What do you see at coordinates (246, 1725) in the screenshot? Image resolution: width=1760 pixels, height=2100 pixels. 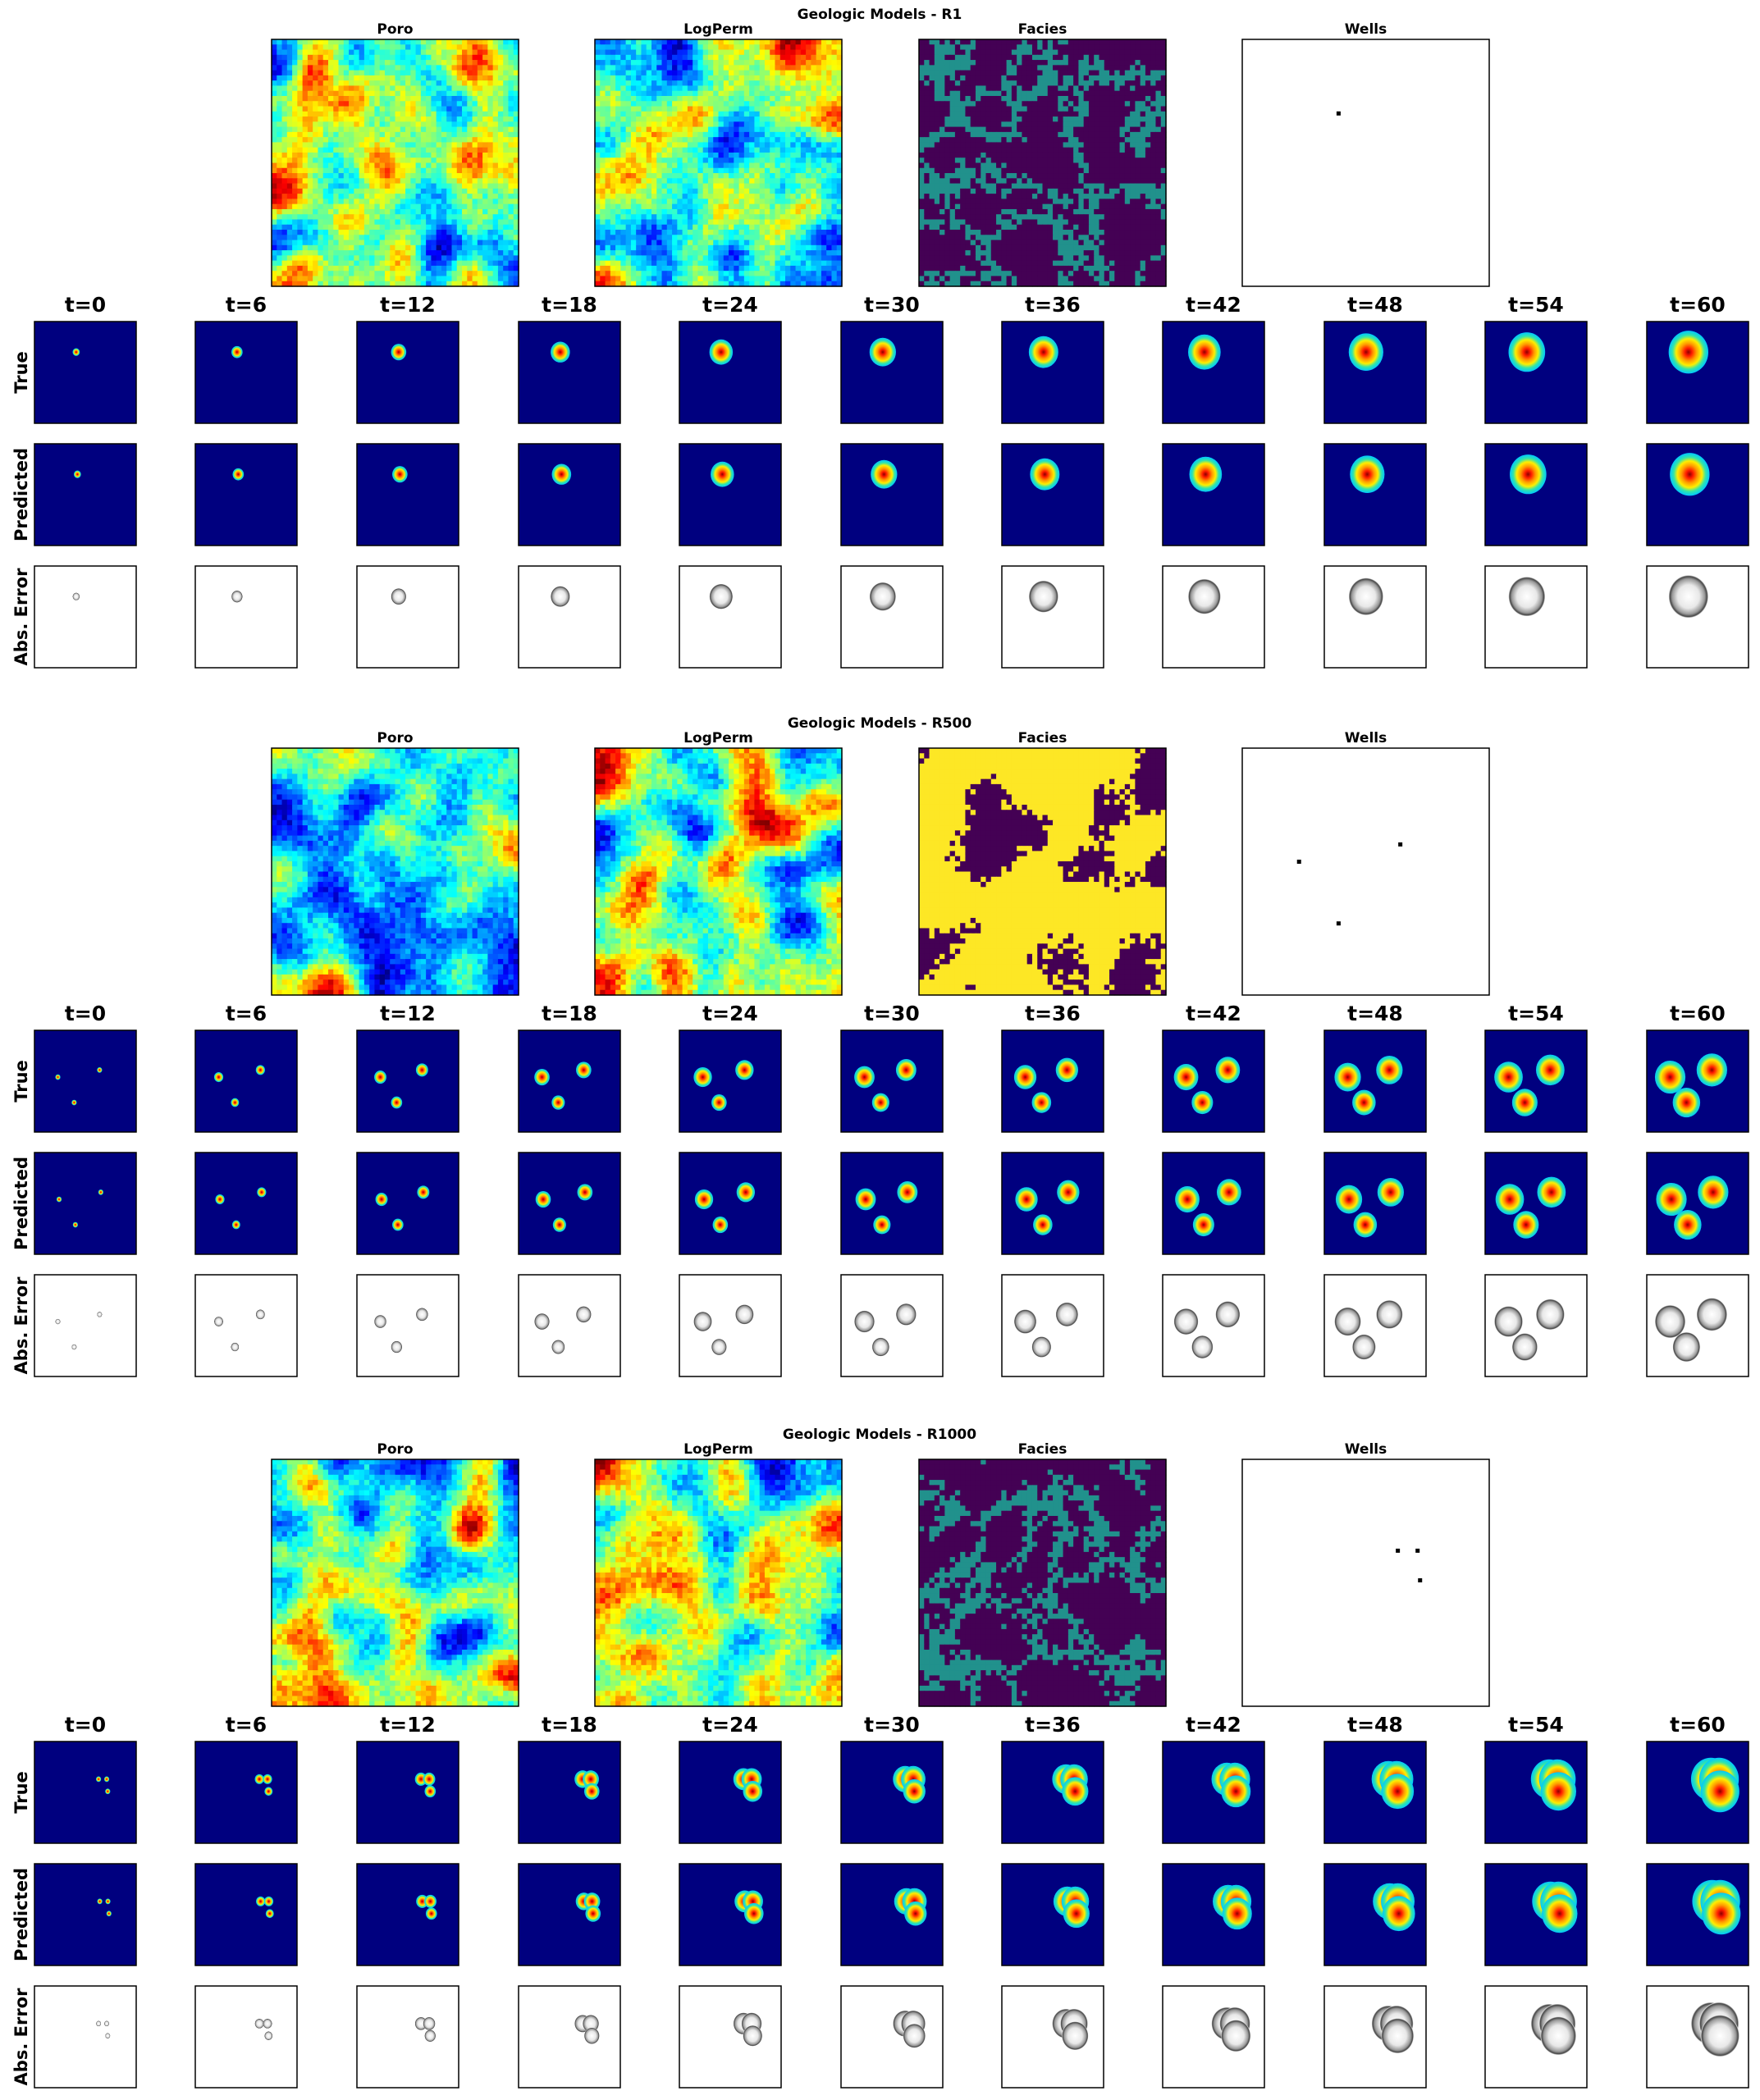 I see `time-label: t=6` at bounding box center [246, 1725].